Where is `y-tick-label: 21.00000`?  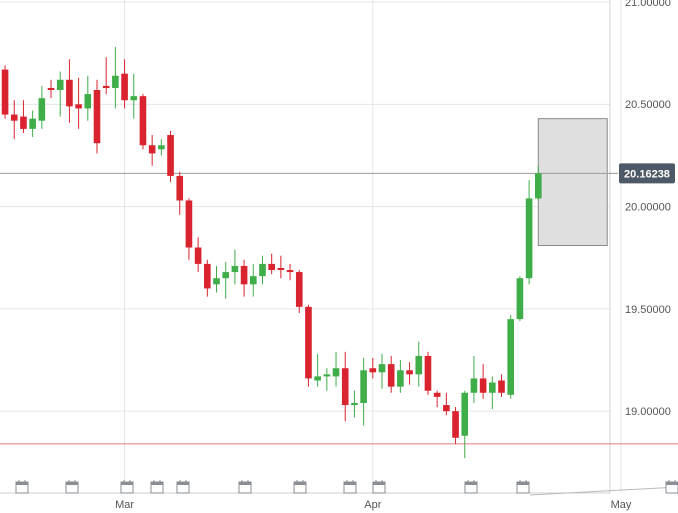
y-tick-label: 21.00000 is located at coordinates (648, 4).